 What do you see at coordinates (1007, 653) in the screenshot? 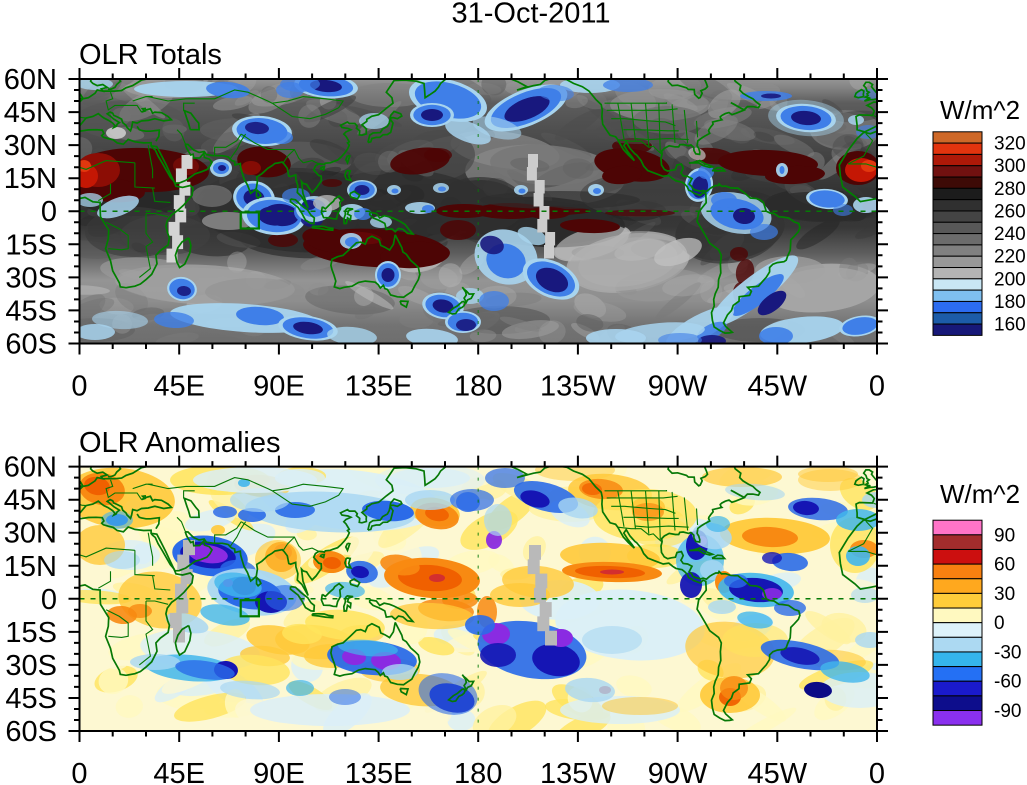
I see `svg-text: -30` at bounding box center [1007, 653].